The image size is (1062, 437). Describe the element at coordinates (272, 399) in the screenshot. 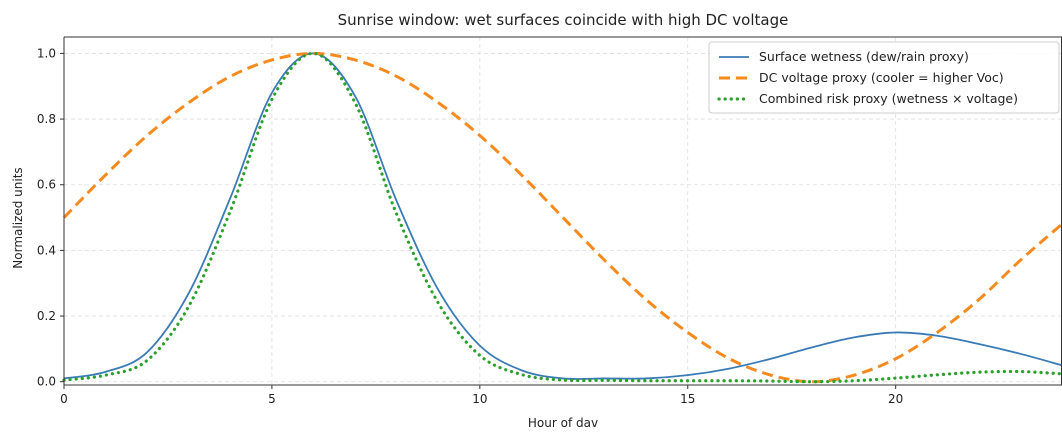

I see `x-tick-label: 5` at that location.